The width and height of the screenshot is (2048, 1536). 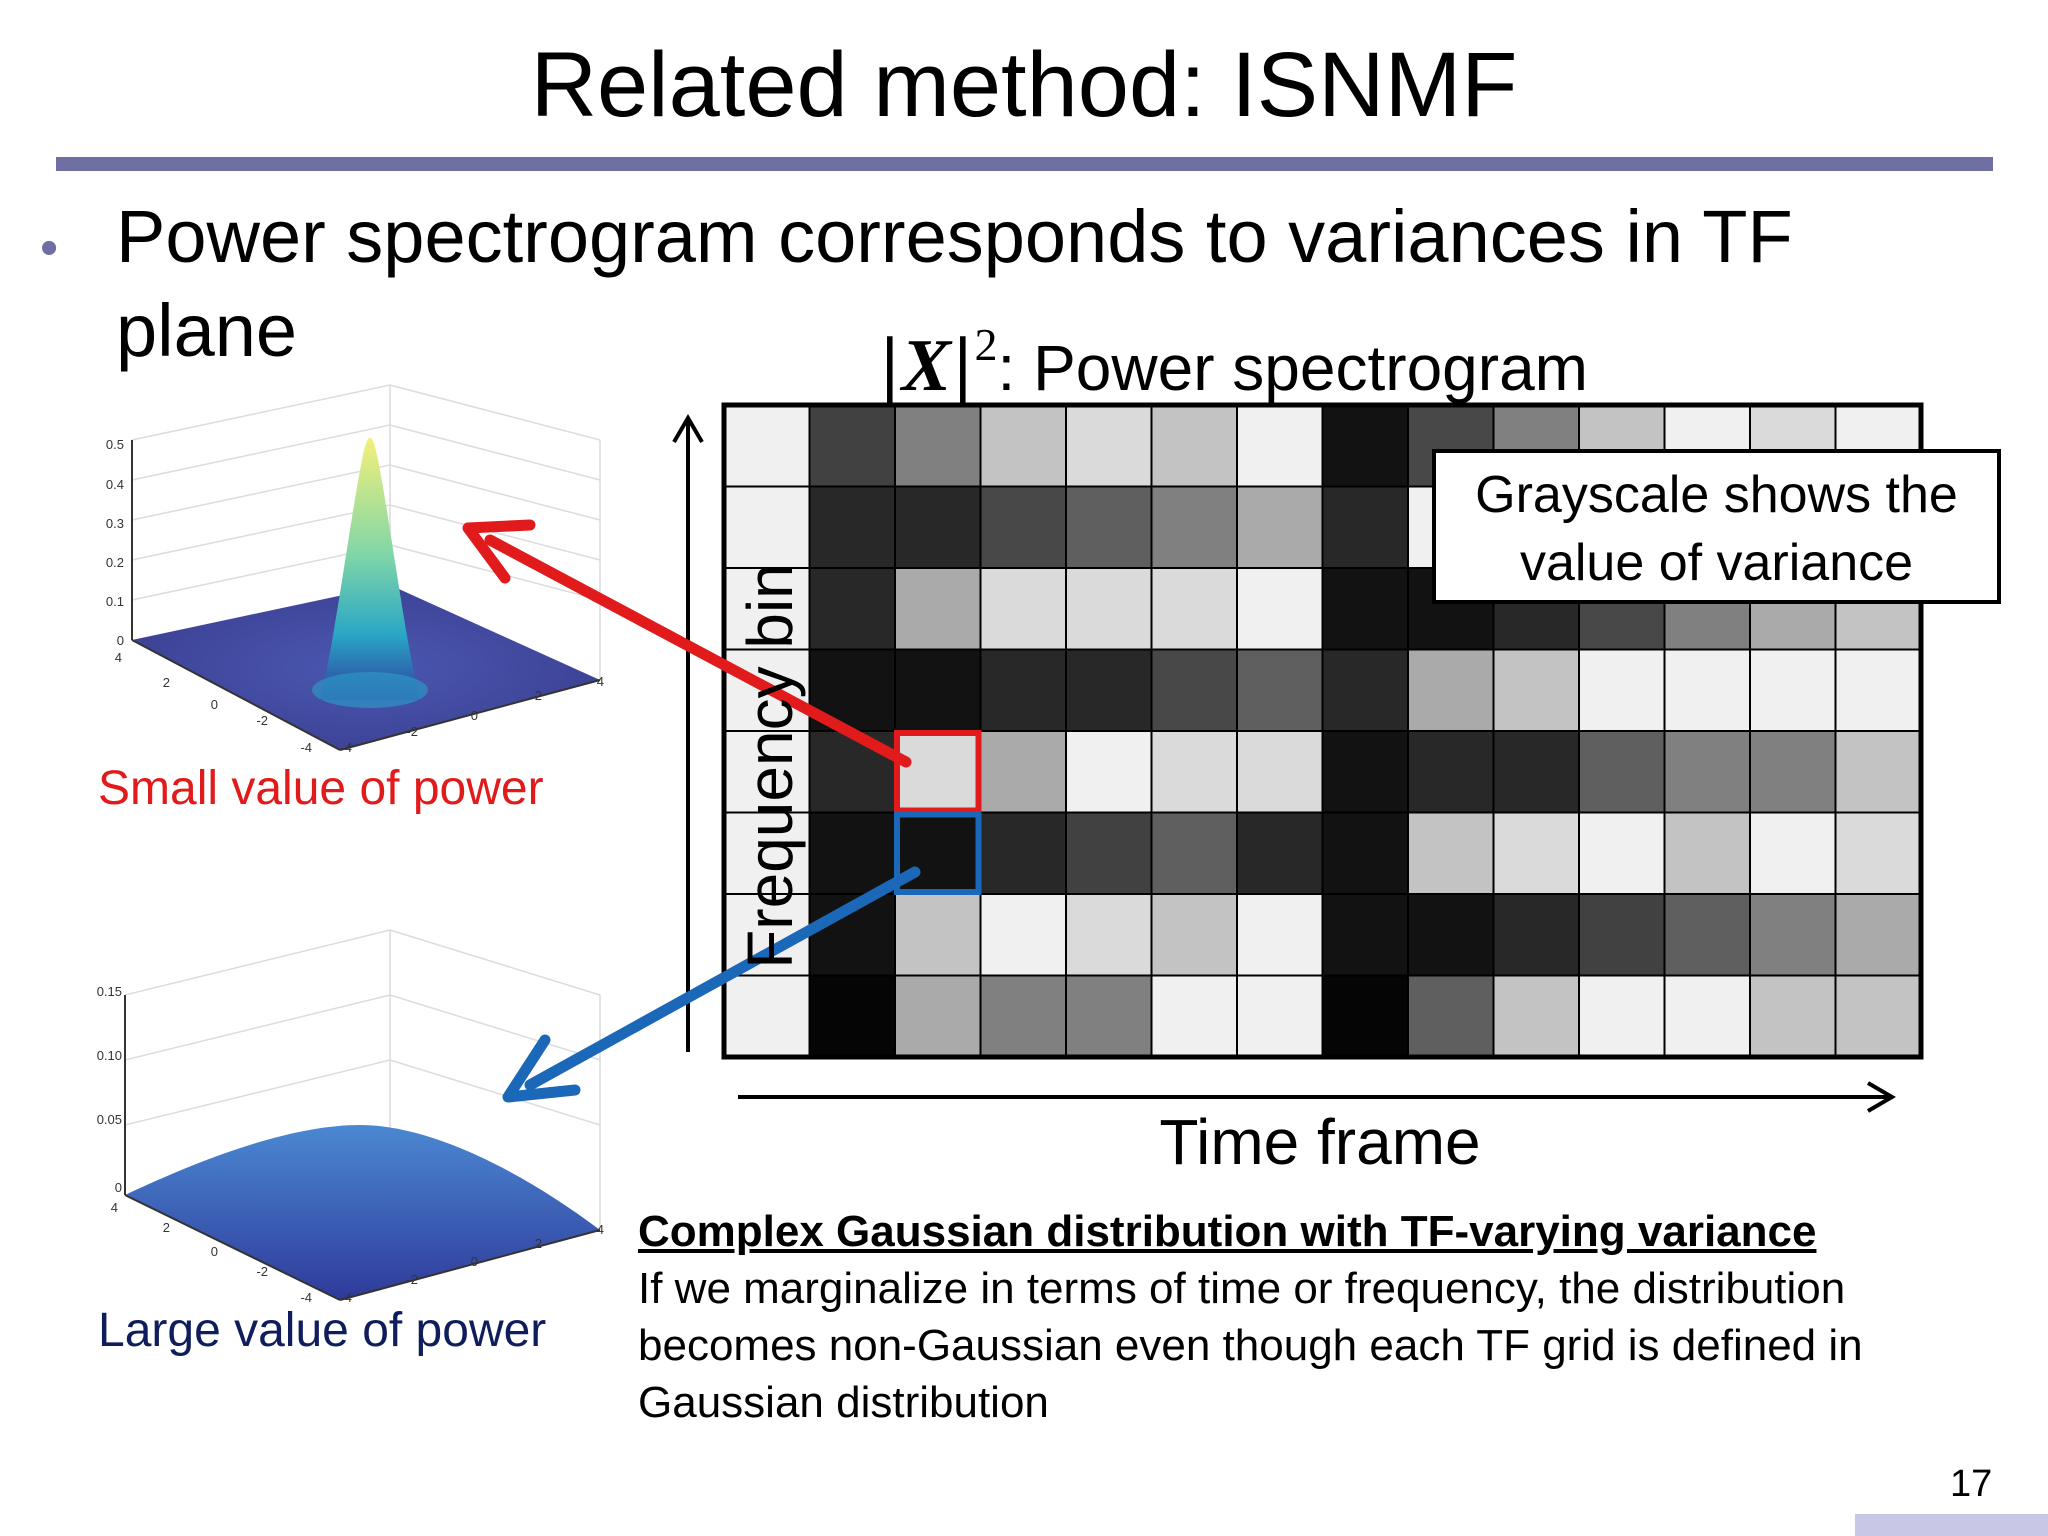 What do you see at coordinates (115, 601) in the screenshot?
I see `small-plot-z-tick: 0.1` at bounding box center [115, 601].